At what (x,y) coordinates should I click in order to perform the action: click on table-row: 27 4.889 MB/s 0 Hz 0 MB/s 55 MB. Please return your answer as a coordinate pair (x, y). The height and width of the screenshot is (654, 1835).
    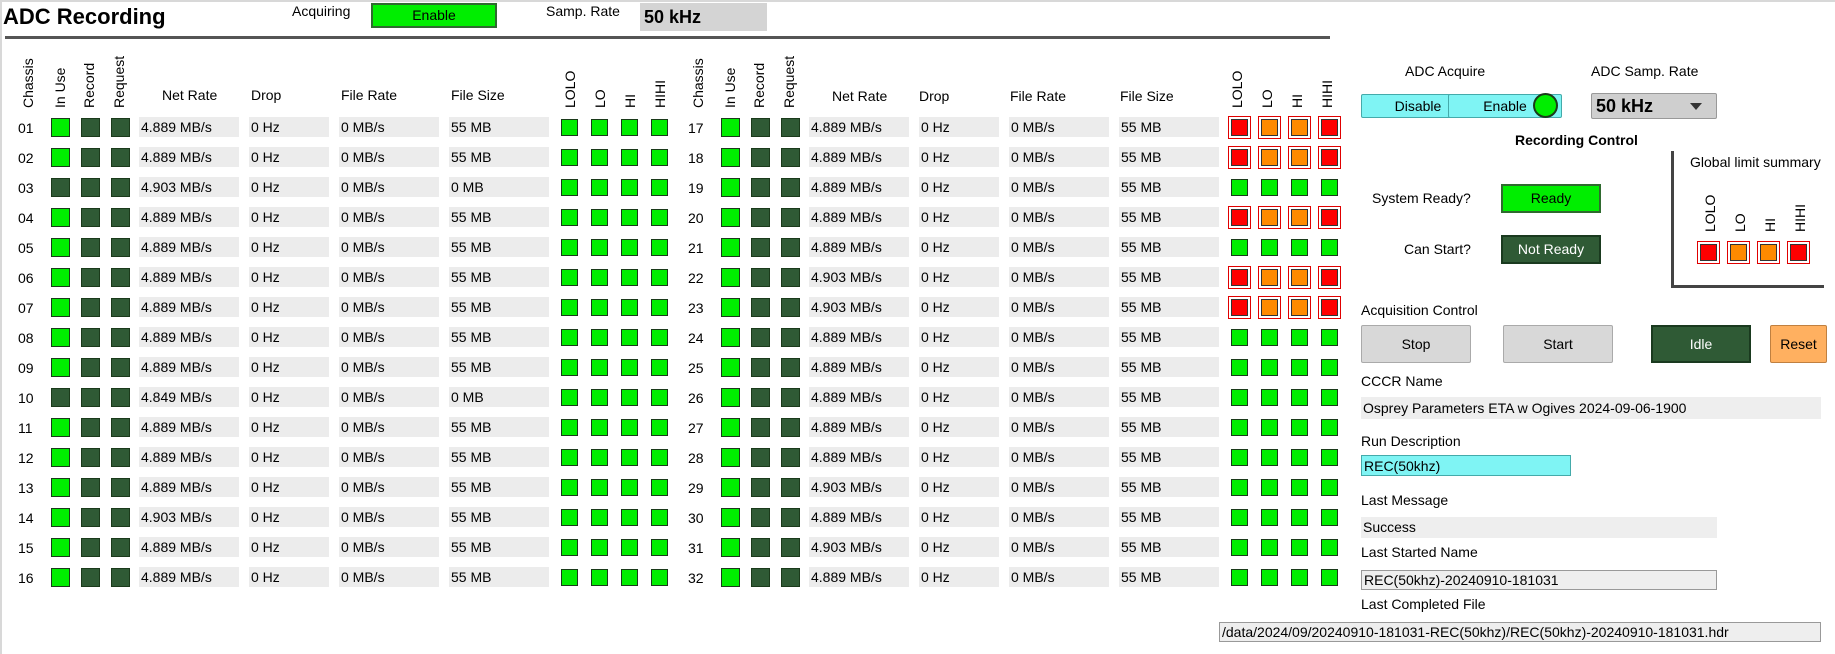
    Looking at the image, I should click on (1004, 428).